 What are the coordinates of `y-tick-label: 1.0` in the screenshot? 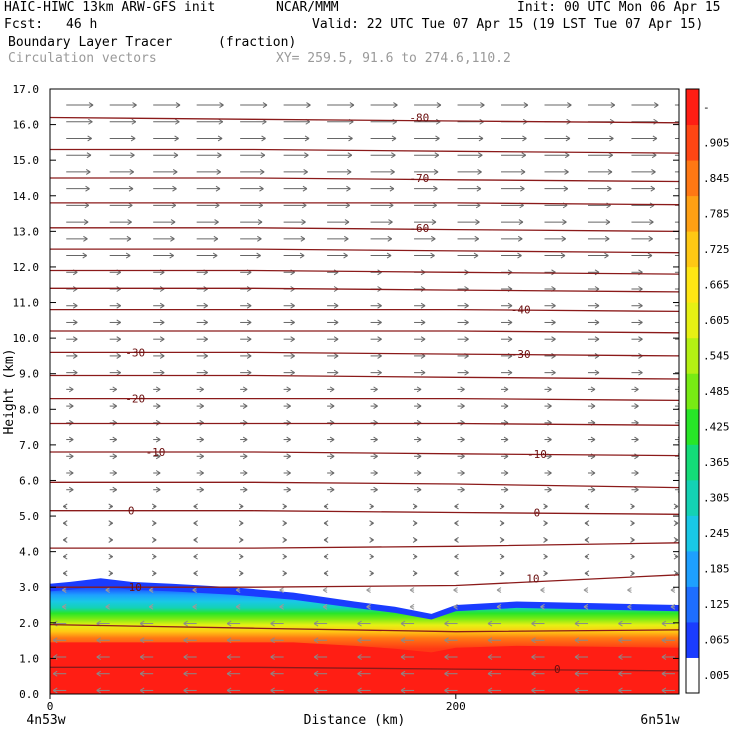 It's located at (29, 658).